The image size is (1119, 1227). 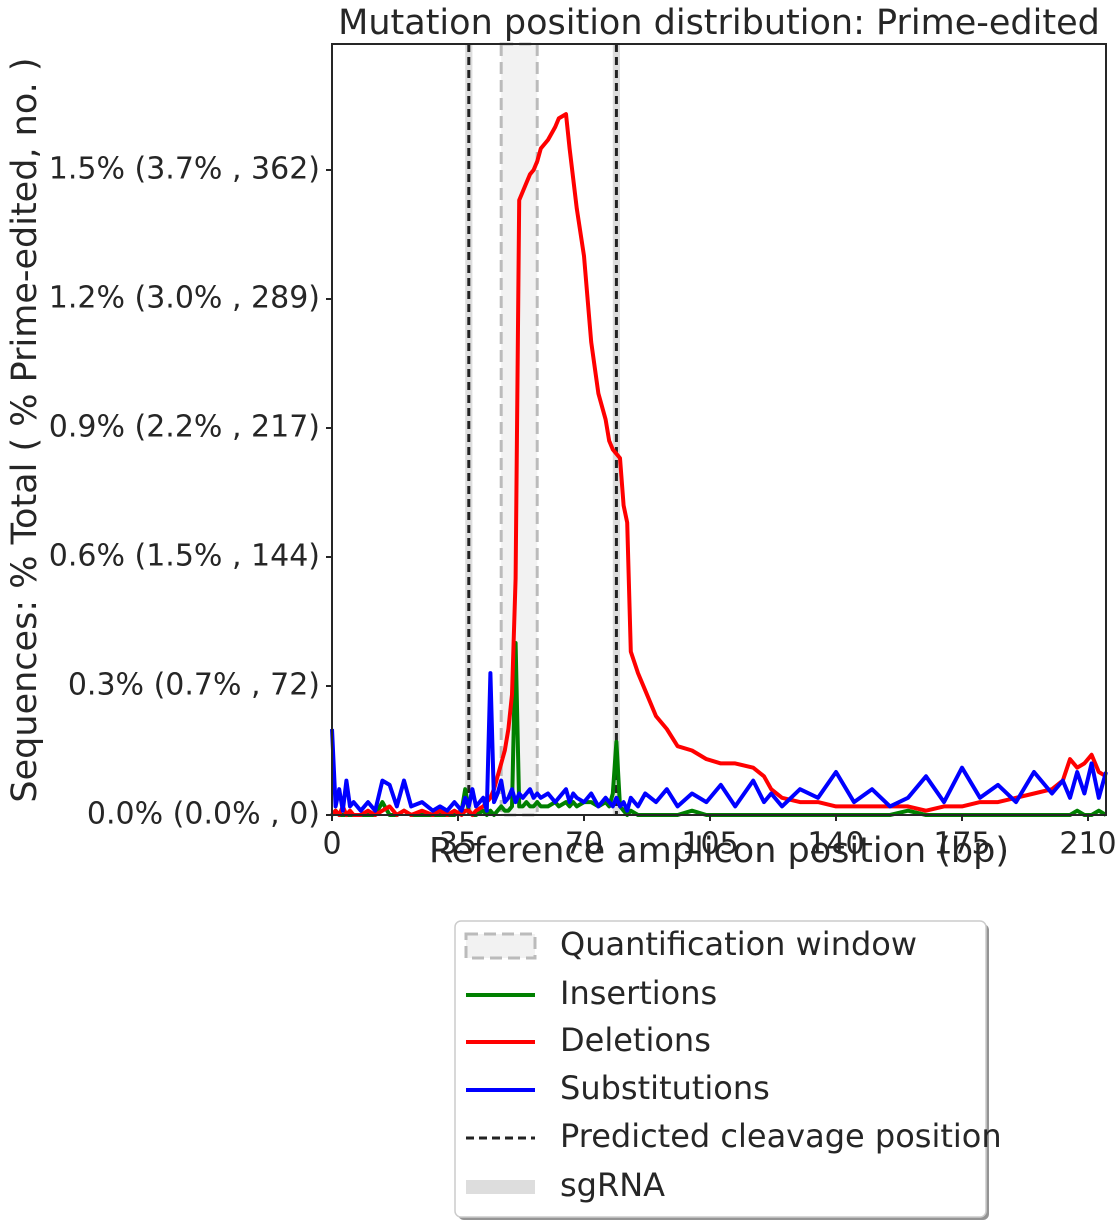 I want to click on y-tick-label: 0.9% (2.2% , 217), so click(x=184, y=426).